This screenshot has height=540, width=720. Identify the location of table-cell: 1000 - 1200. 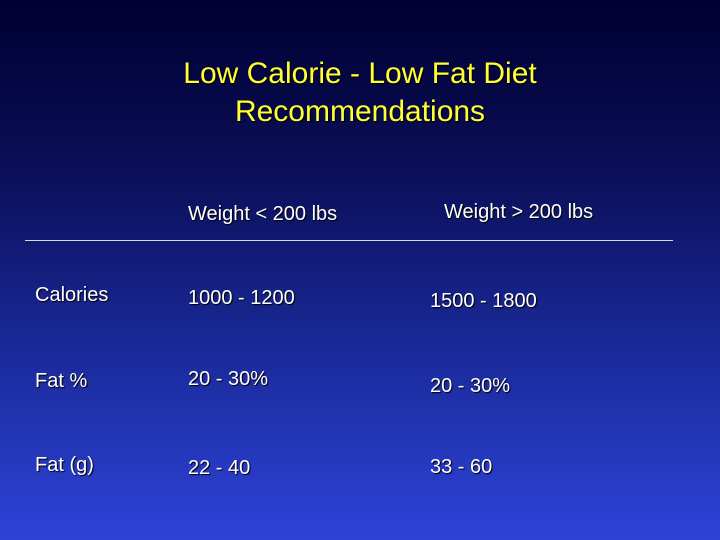
(241, 298).